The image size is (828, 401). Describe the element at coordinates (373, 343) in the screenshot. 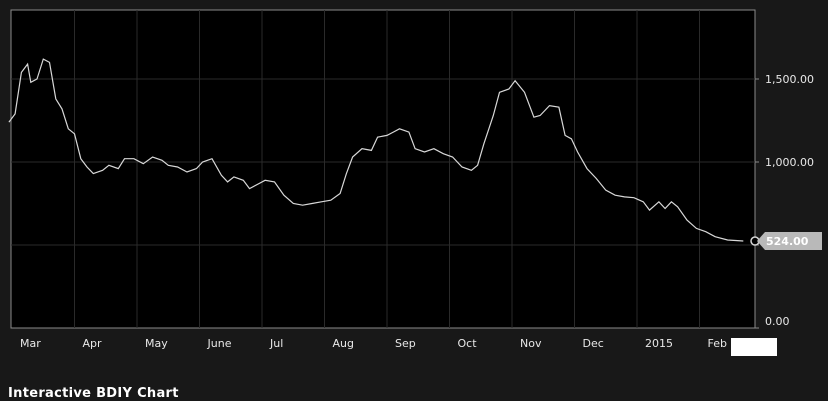

I see `x-axis-labels: Mar Apr May June Jul Aug Sep Oct Nov Dec 2015 Feb` at that location.